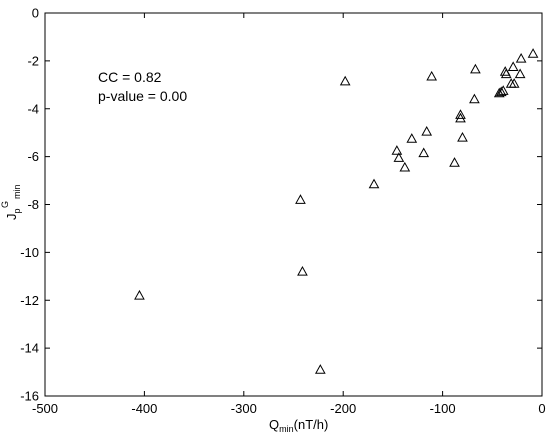  Describe the element at coordinates (29, 348) in the screenshot. I see `y-tick-label: -14` at that location.